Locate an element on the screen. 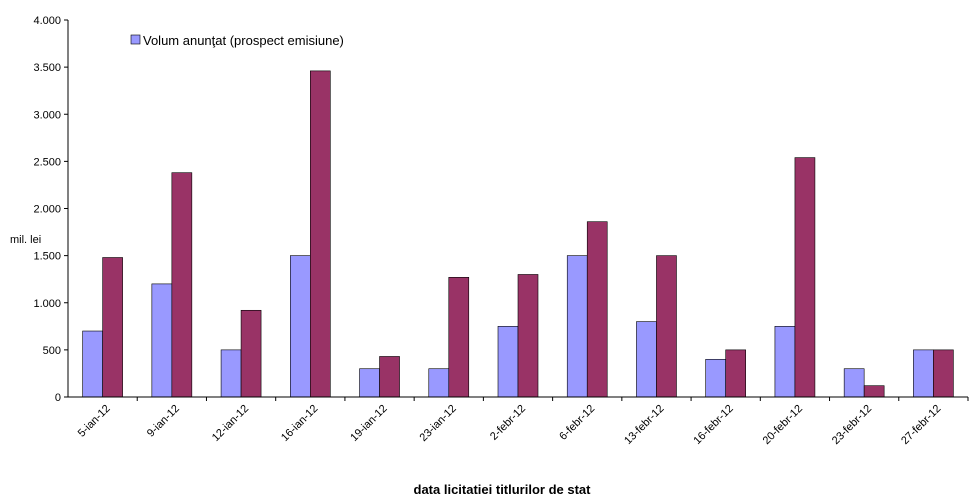  x-tick-label: 16-febr-12 is located at coordinates (713, 425).